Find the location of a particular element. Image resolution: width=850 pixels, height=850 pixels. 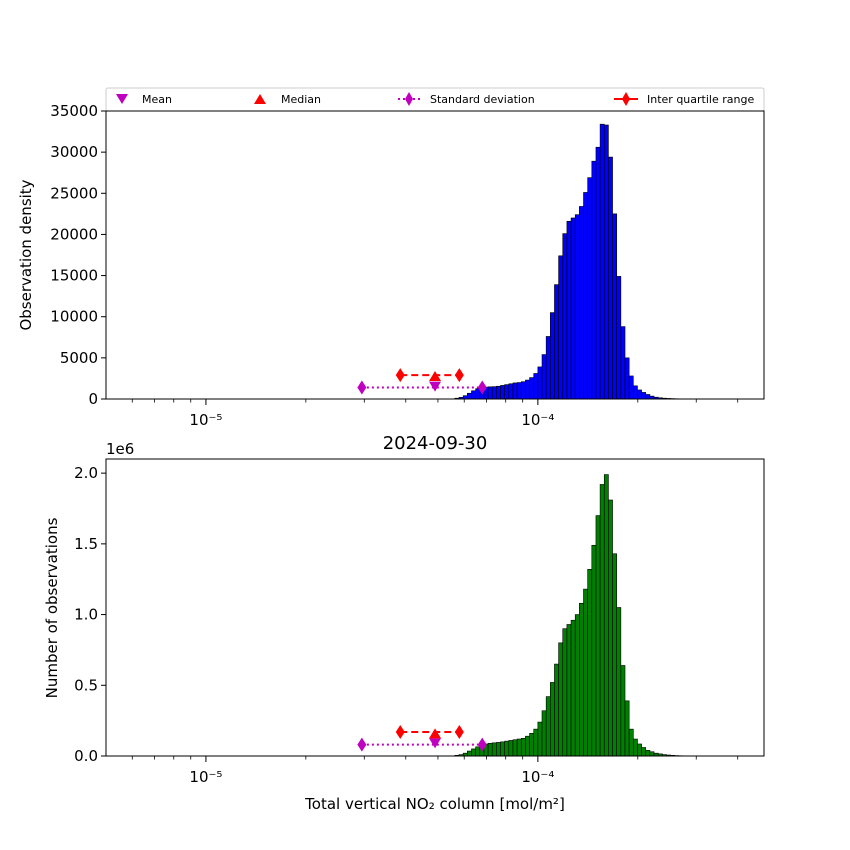

y-tick-label: 2.0 is located at coordinates (86, 473).